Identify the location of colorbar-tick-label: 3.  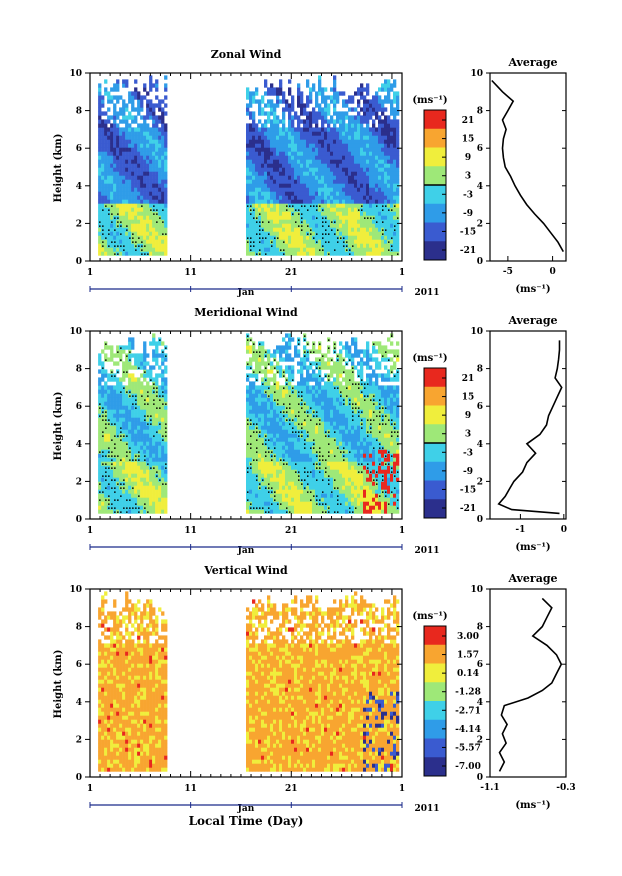
(468, 177).